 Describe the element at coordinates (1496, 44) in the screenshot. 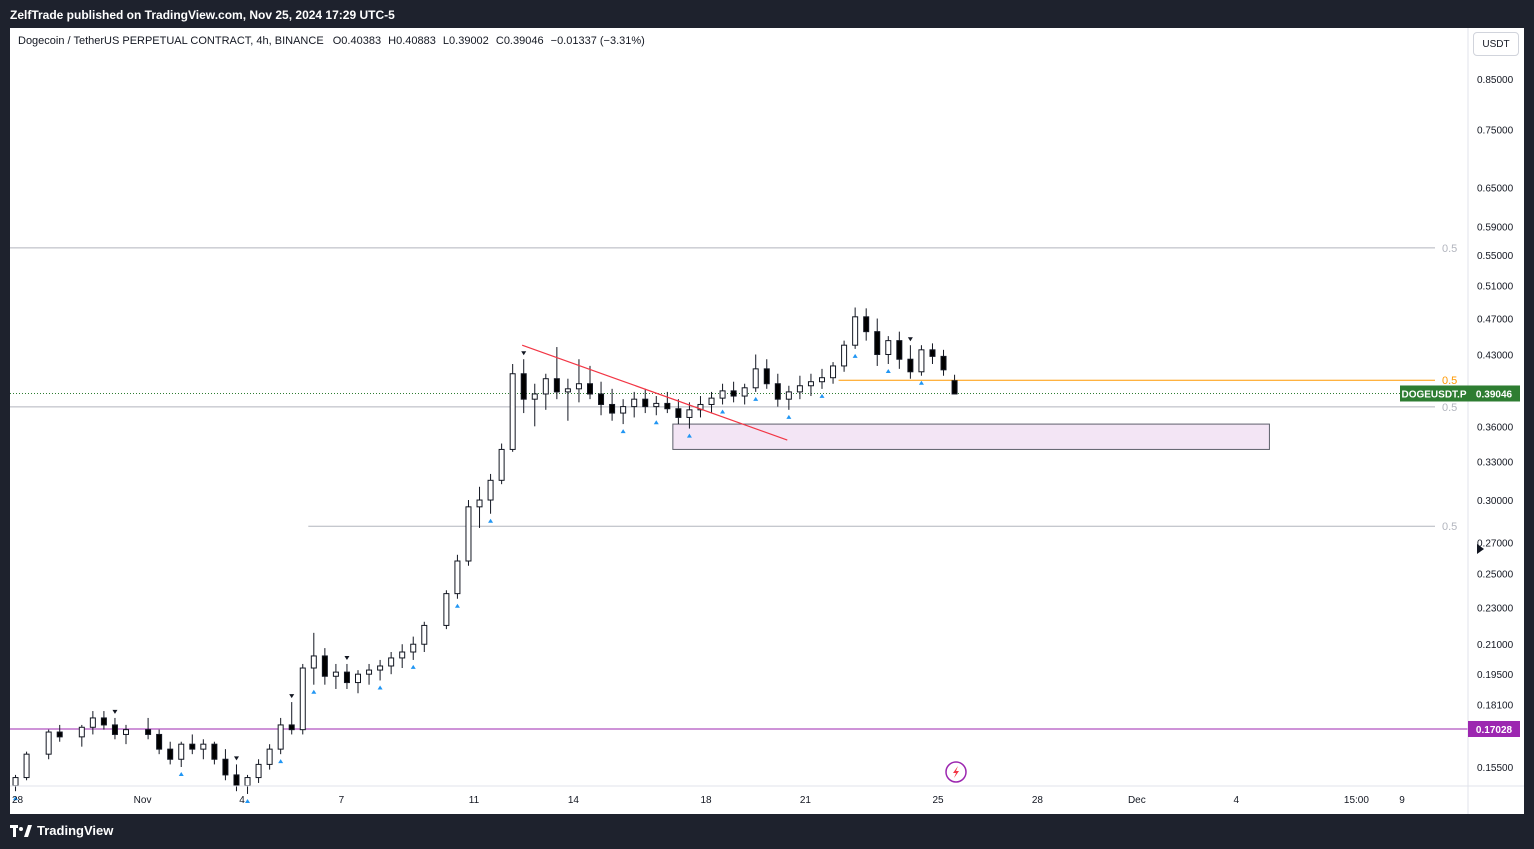

I see `currency-button: USDT` at that location.